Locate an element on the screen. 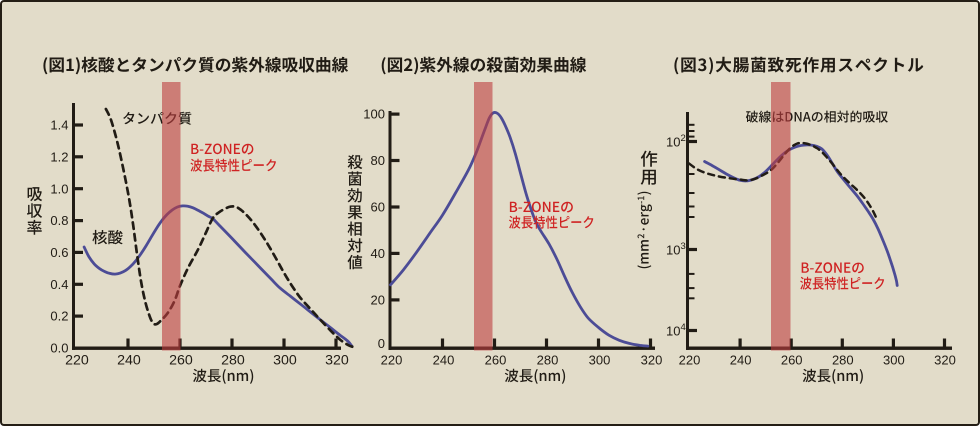  svg-text: 1.2 is located at coordinates (59, 156).